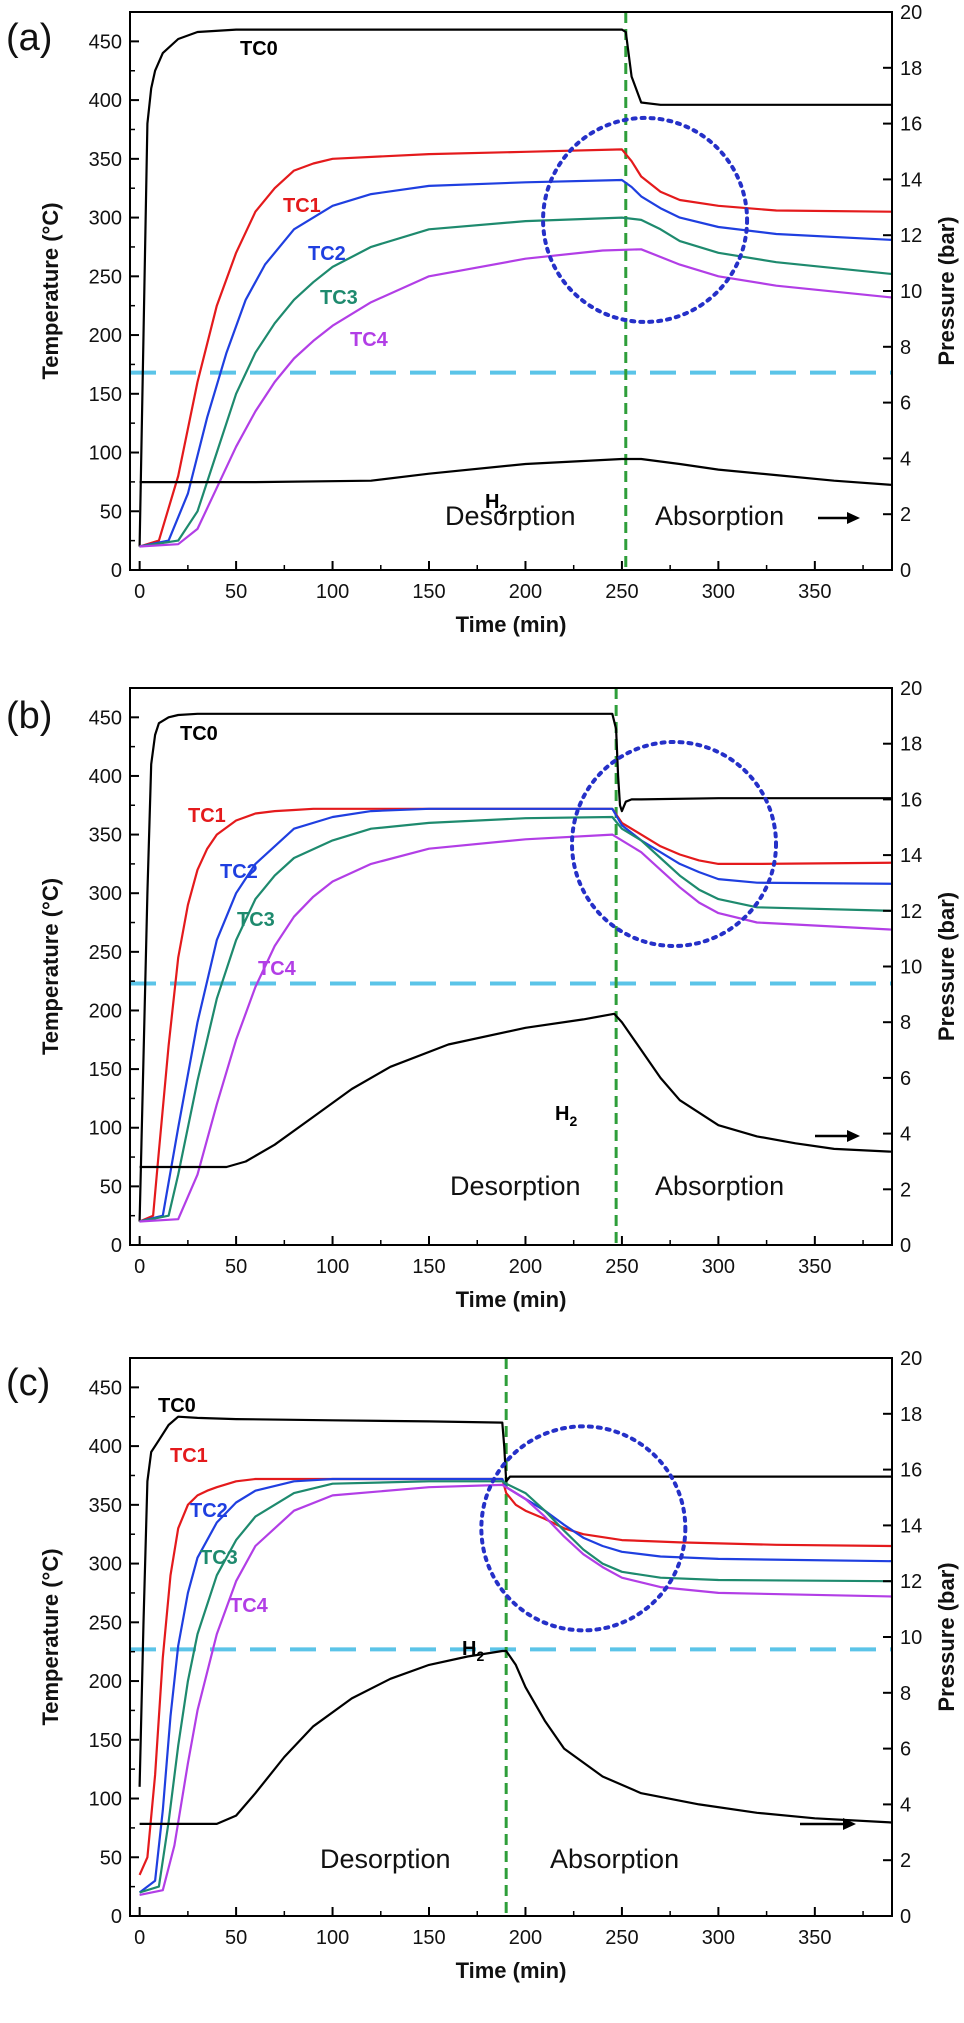 The image size is (964, 2023). I want to click on highlight-circle, so click(583, 1528).